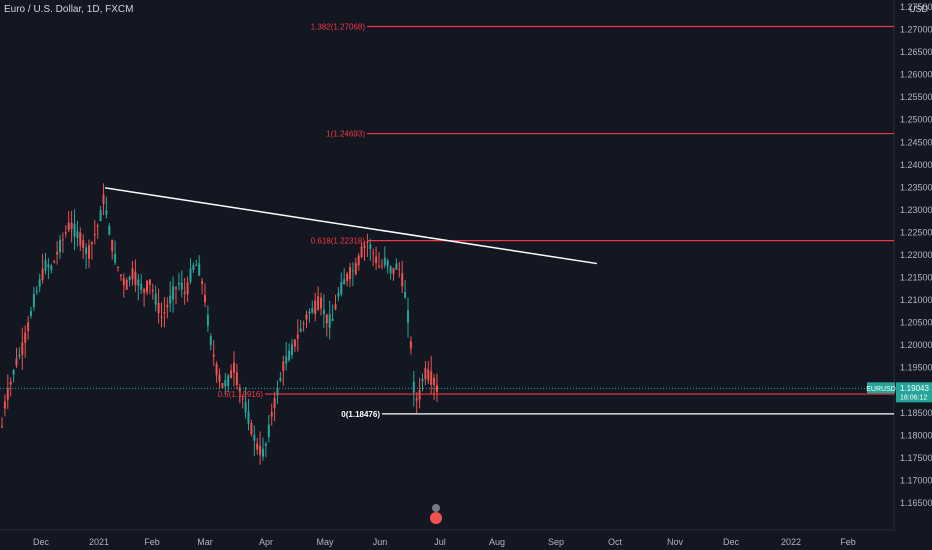 The width and height of the screenshot is (932, 550). What do you see at coordinates (916, 52) in the screenshot?
I see `price-tick-label: 1.26500` at bounding box center [916, 52].